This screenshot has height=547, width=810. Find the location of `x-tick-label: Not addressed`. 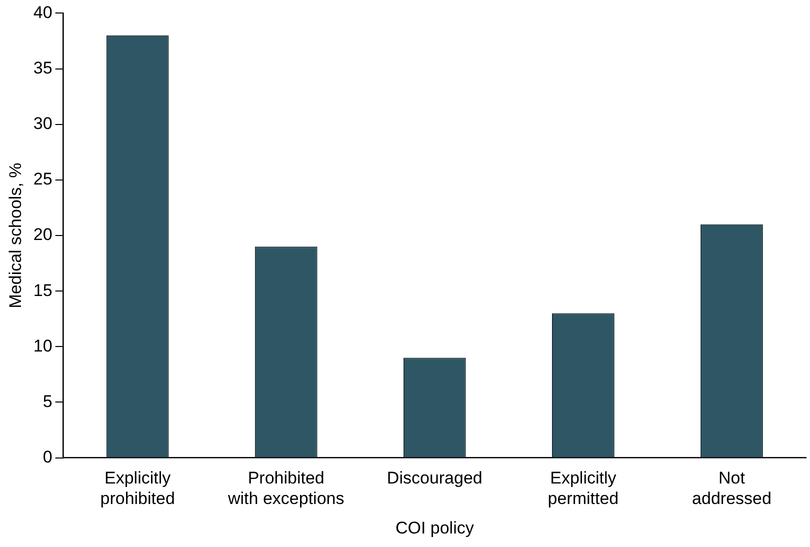

x-tick-label: Not addressed is located at coordinates (732, 488).